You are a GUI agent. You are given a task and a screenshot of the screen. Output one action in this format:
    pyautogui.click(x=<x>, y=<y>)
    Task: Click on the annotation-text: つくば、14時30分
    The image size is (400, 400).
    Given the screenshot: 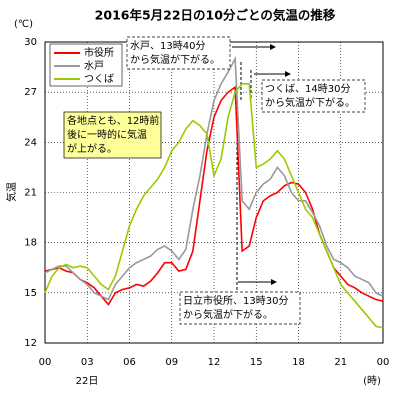 What is the action you would take?
    pyautogui.click(x=307, y=89)
    